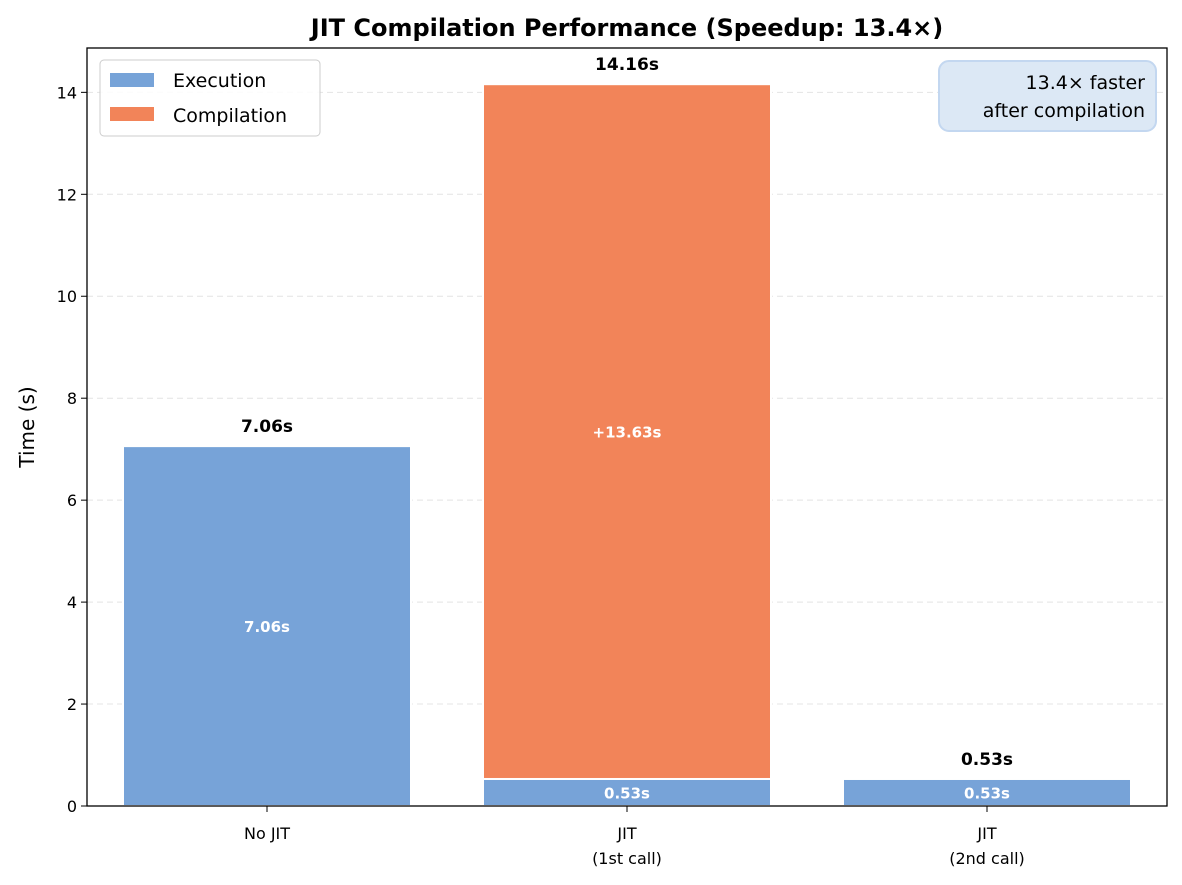 This screenshot has width=1182, height=885. I want to click on bar-total-label: 0.53s, so click(987, 760).